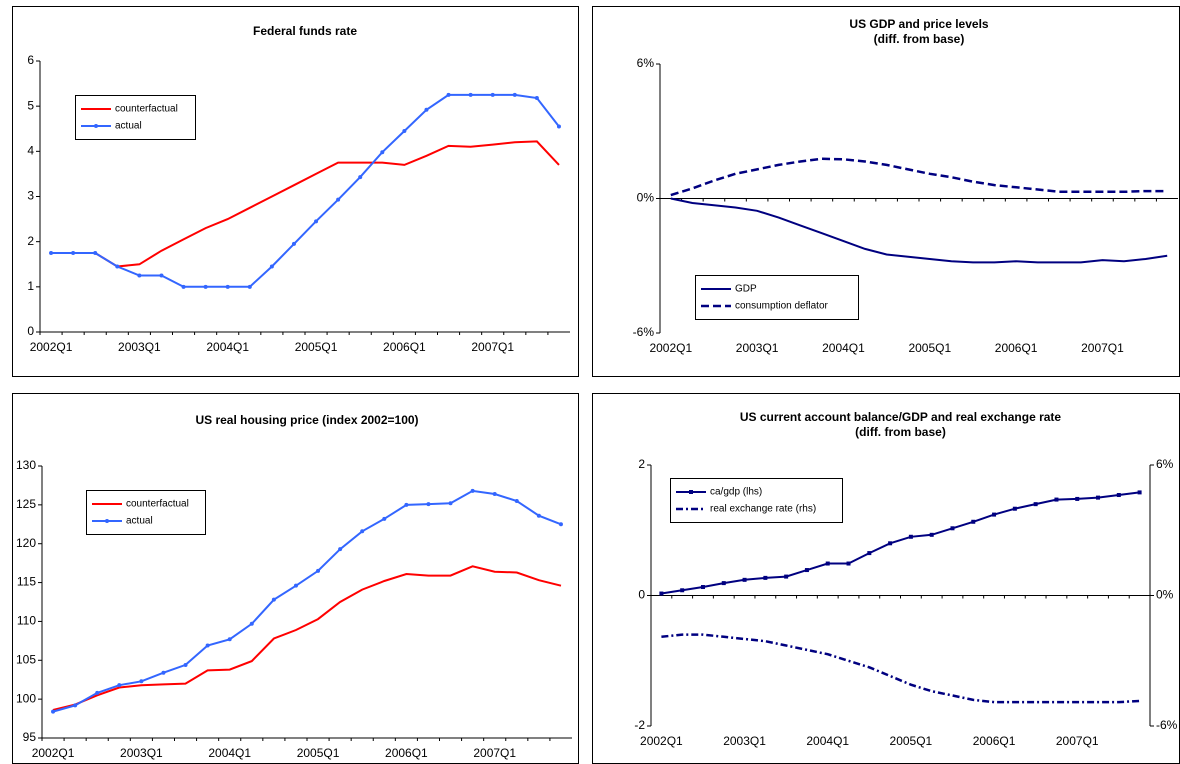  Describe the element at coordinates (26, 465) in the screenshot. I see `y-tick-label: 130` at that location.